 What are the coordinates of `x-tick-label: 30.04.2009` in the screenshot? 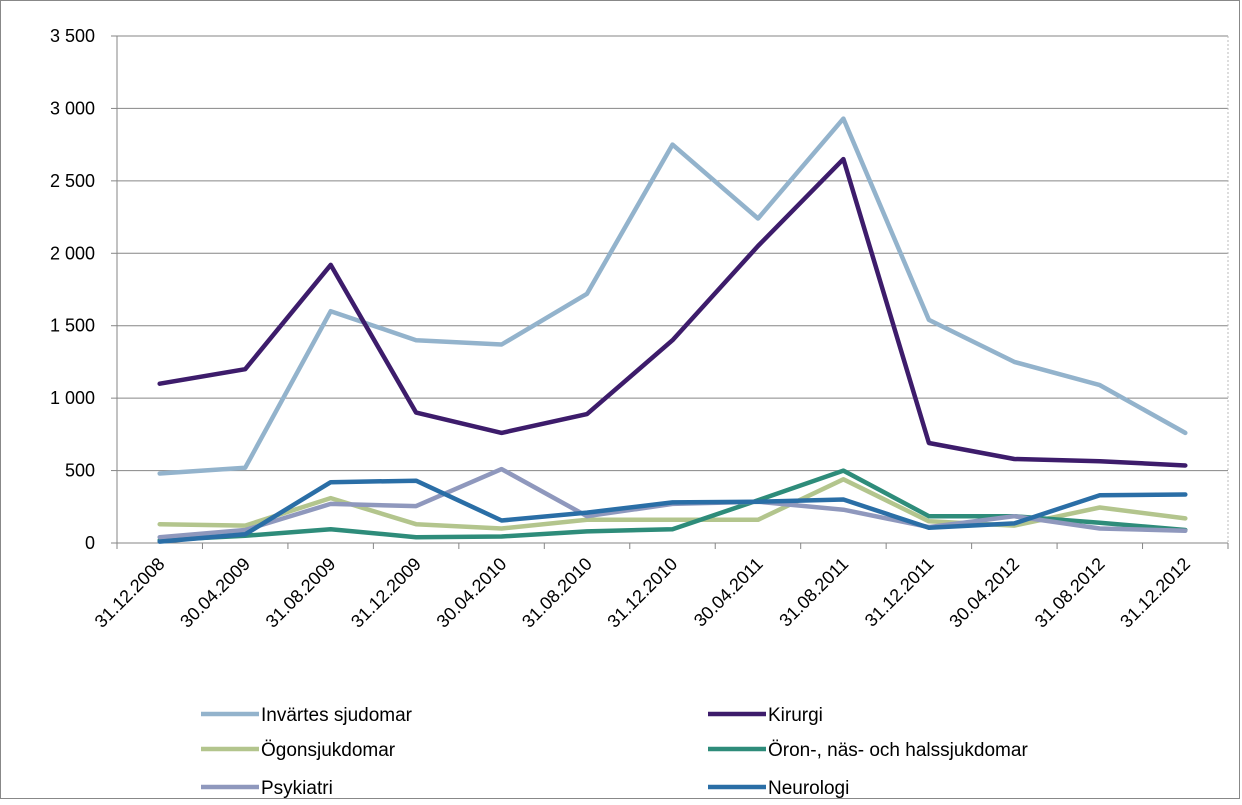 It's located at (215, 593).